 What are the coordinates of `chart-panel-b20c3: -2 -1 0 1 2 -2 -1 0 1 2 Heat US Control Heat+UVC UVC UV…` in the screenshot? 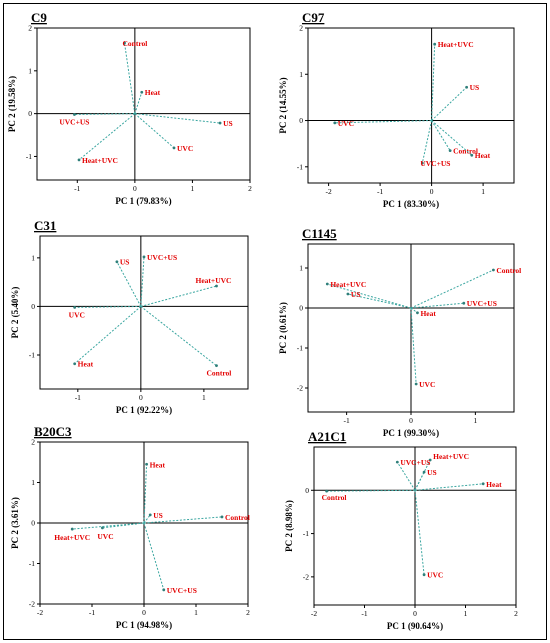 It's located at (130, 527).